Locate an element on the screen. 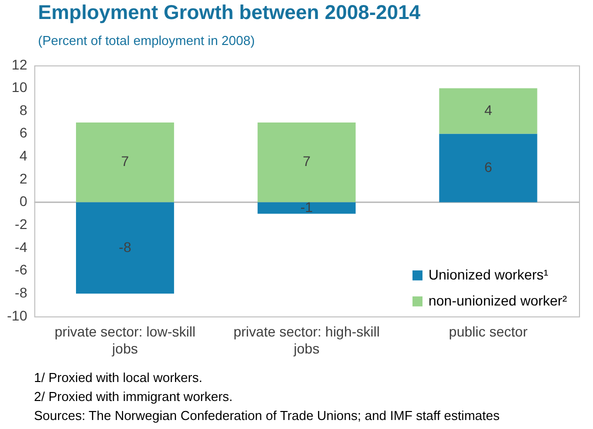  text: 2/ Proxied with immigrant workers. is located at coordinates (134, 397).